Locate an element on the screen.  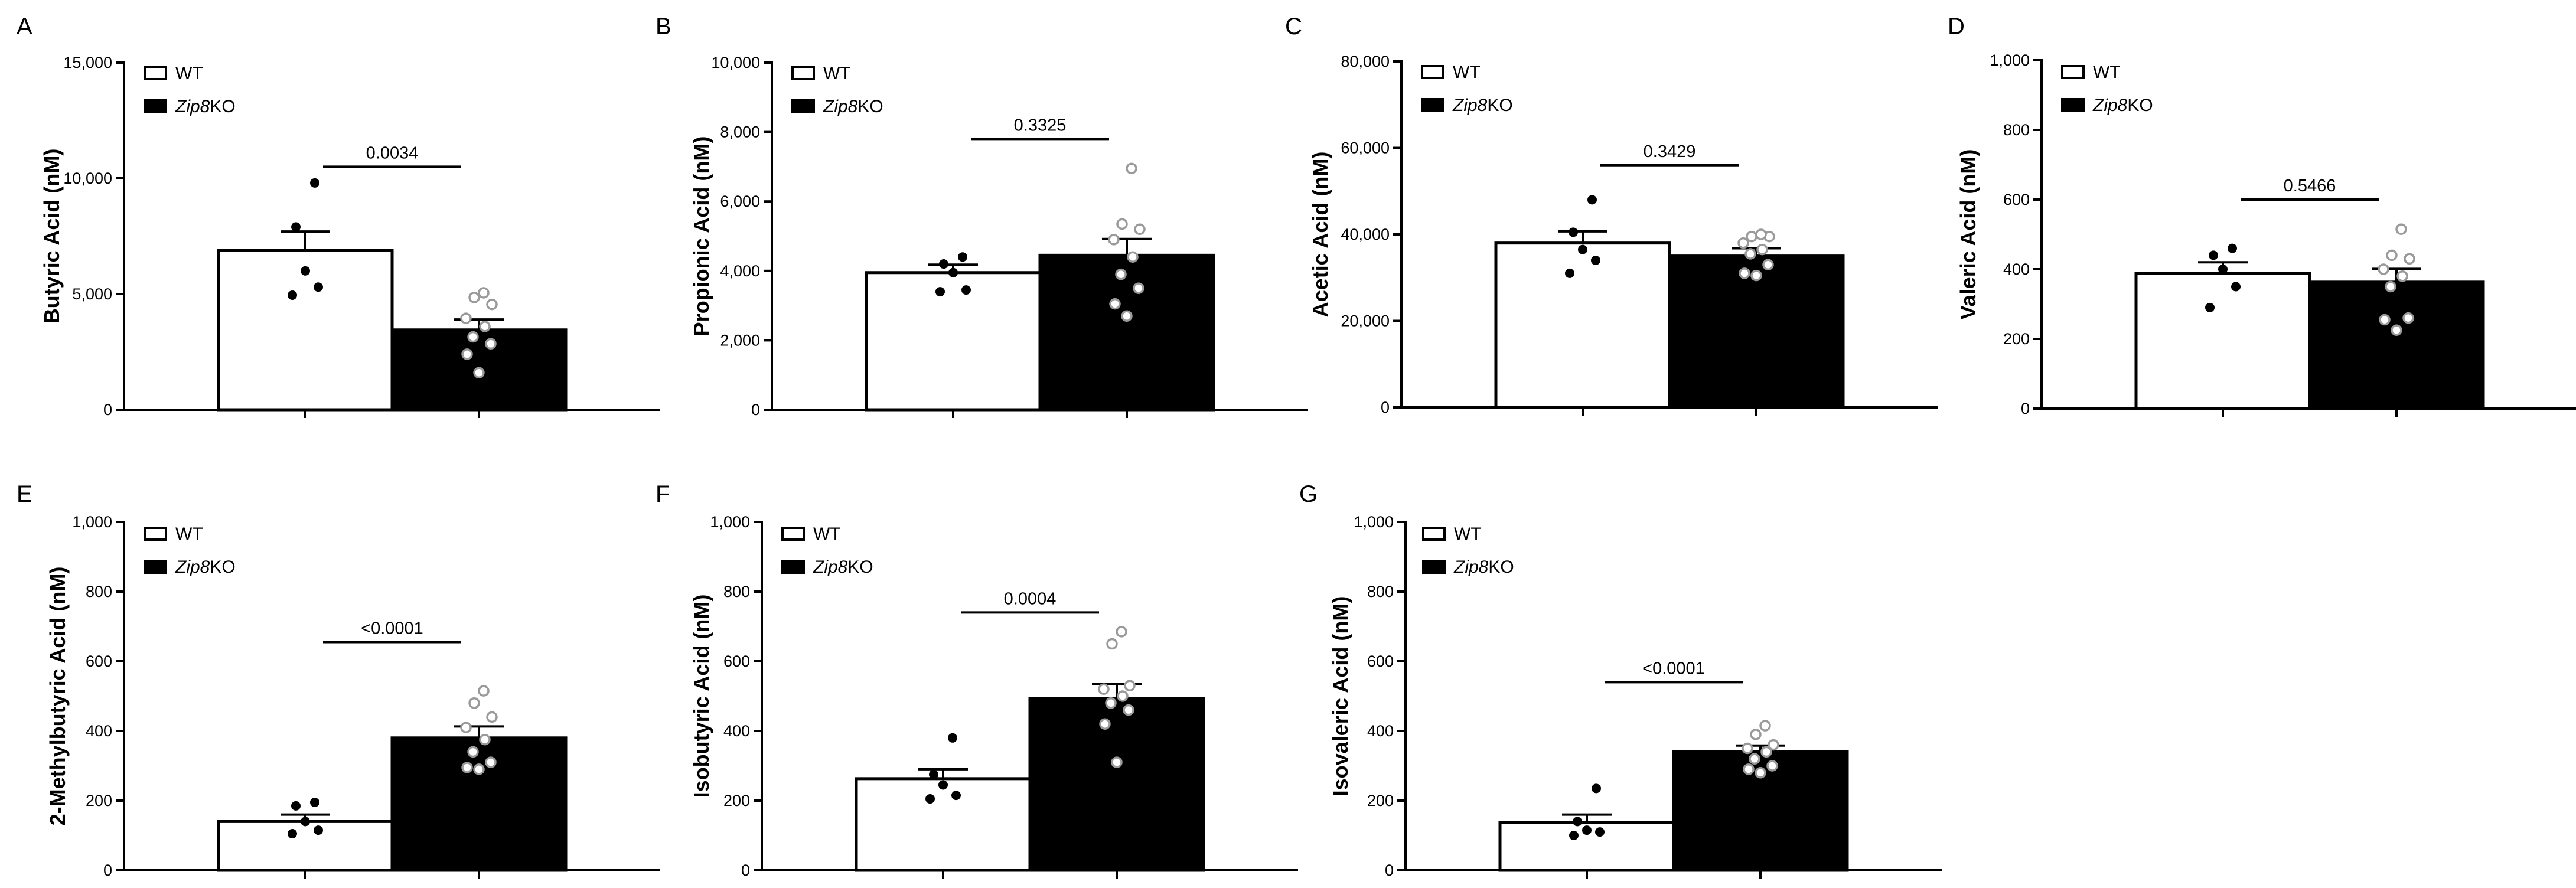
y-tick-label: 8,000 is located at coordinates (740, 132).